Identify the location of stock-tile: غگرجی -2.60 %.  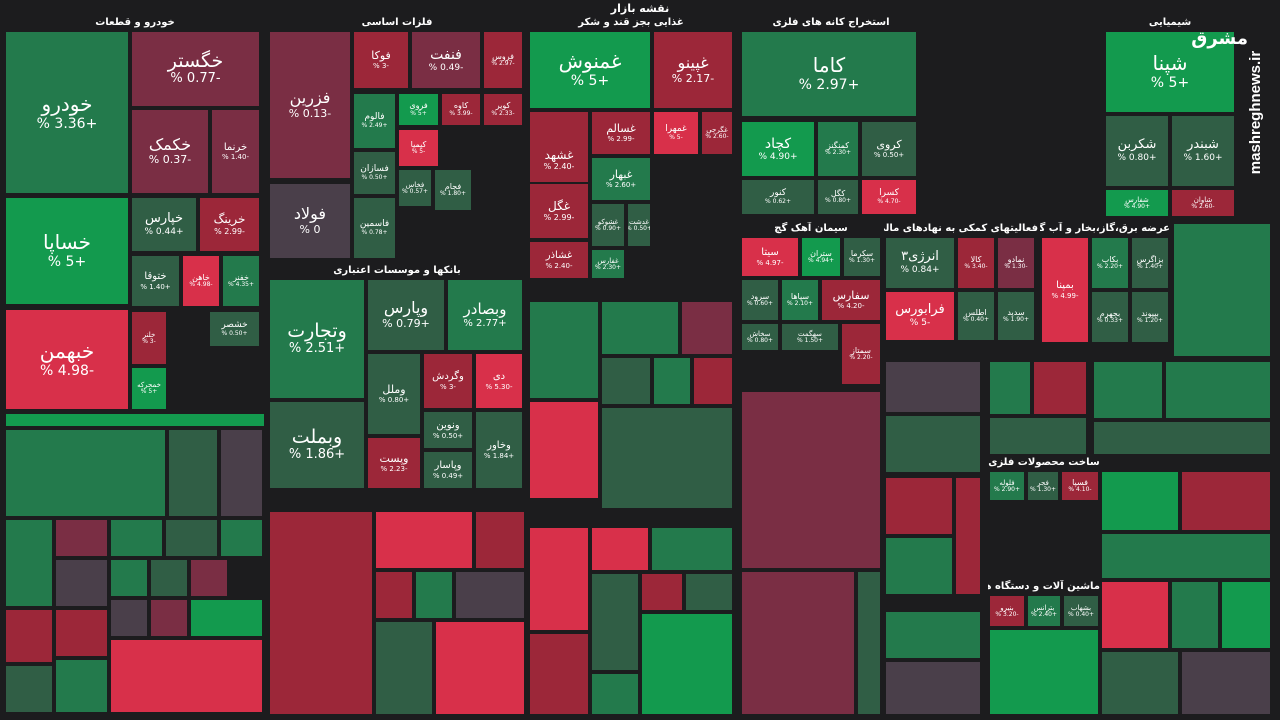
(717, 133).